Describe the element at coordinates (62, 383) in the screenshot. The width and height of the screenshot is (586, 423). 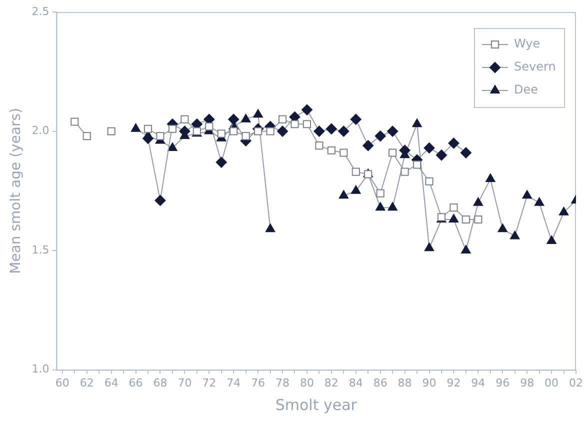
I see `x-tick-label: 60` at that location.